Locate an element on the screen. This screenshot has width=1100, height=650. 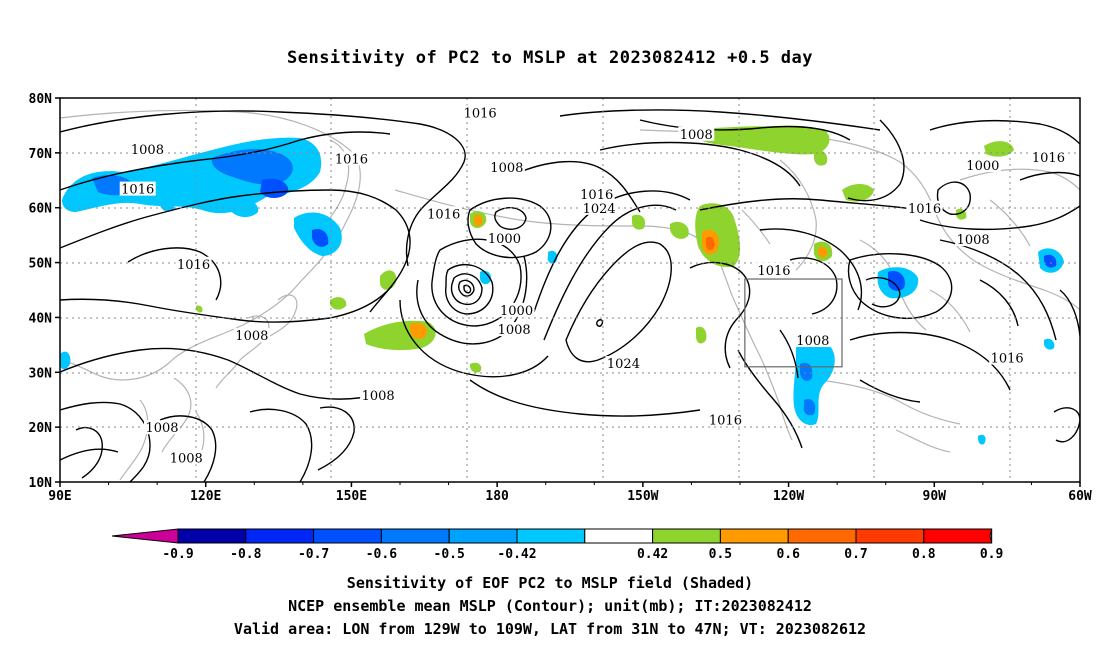
lon-tick-label: 150W is located at coordinates (642, 496).